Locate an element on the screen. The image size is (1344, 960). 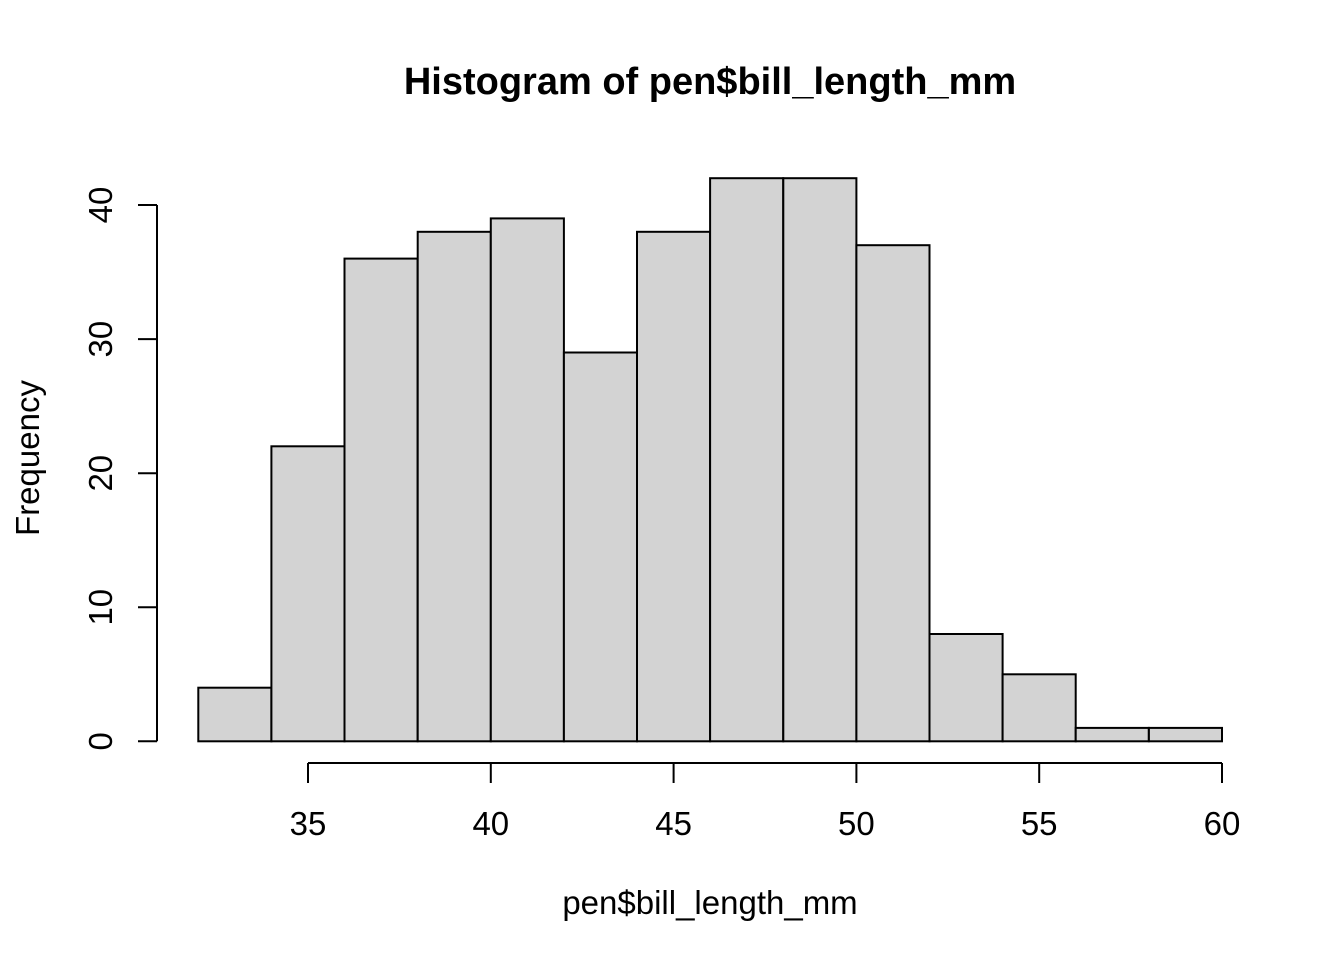
x-tick-label: 55 is located at coordinates (1039, 823).